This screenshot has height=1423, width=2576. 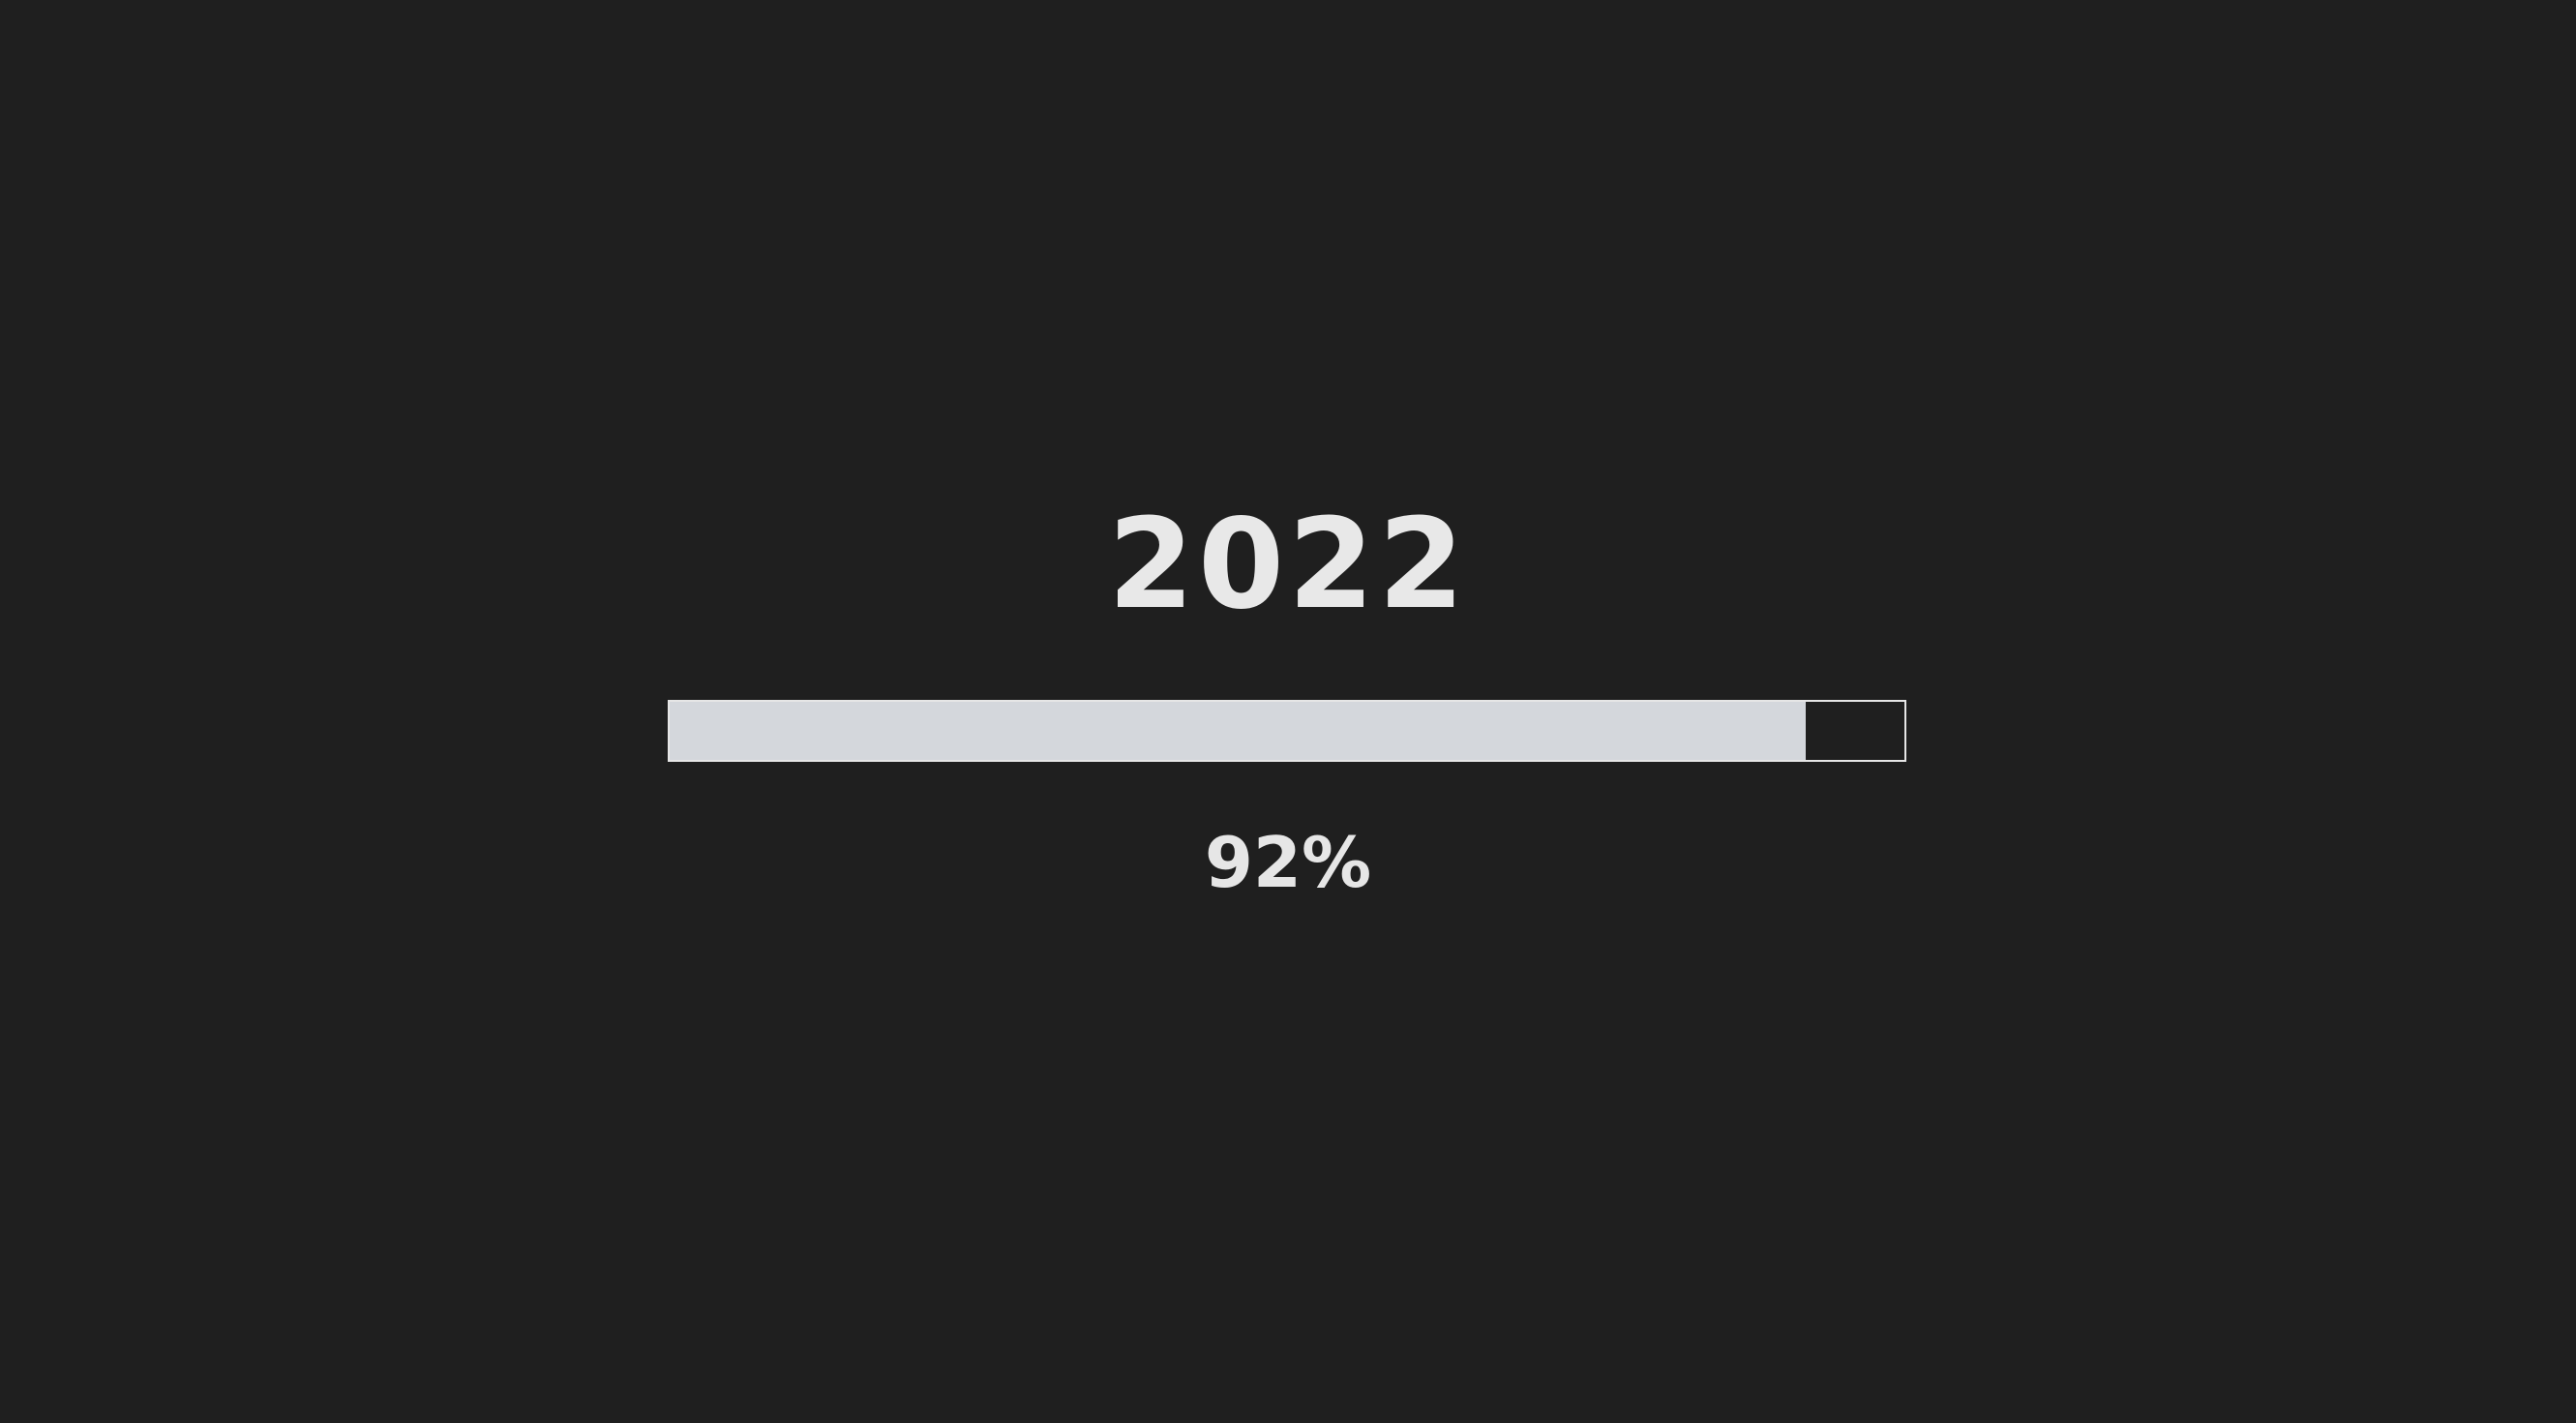 I want to click on progress-percent-label: 92%, so click(x=1288, y=862).